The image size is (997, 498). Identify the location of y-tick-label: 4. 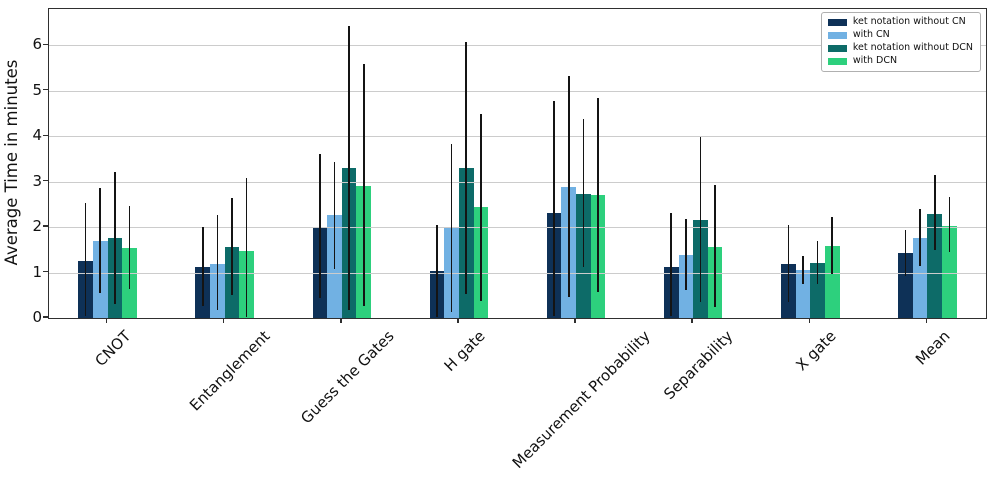
(37, 135).